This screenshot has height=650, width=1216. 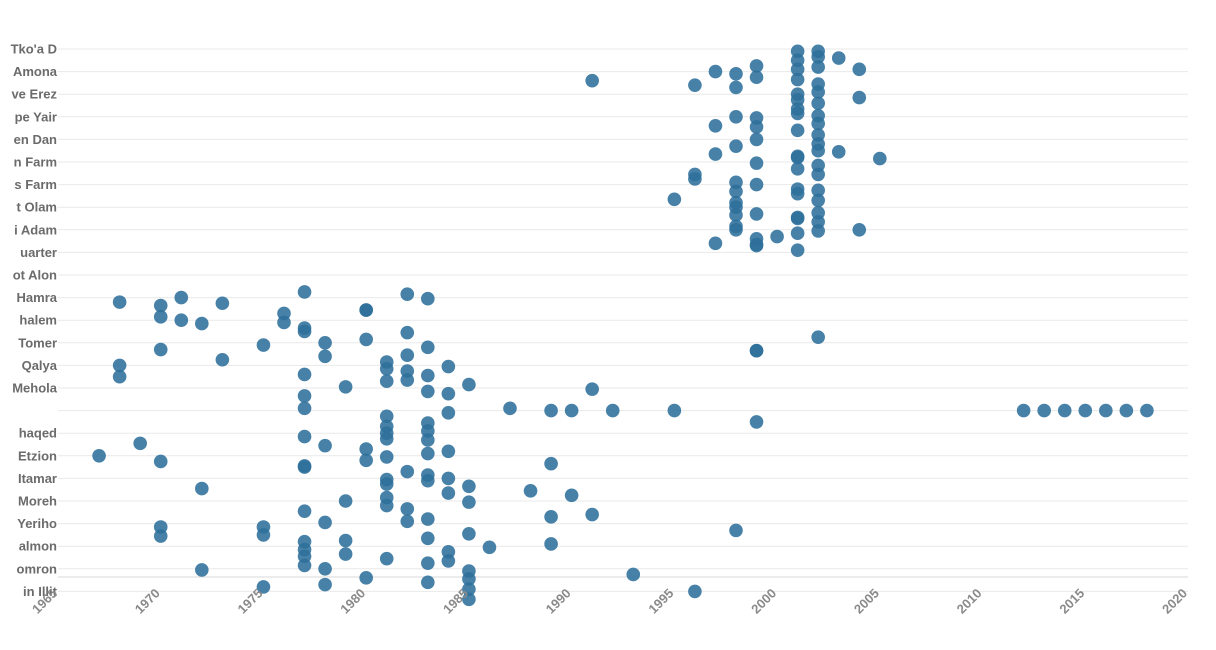 What do you see at coordinates (37, 455) in the screenshot?
I see `y-tick-label: Etzion` at bounding box center [37, 455].